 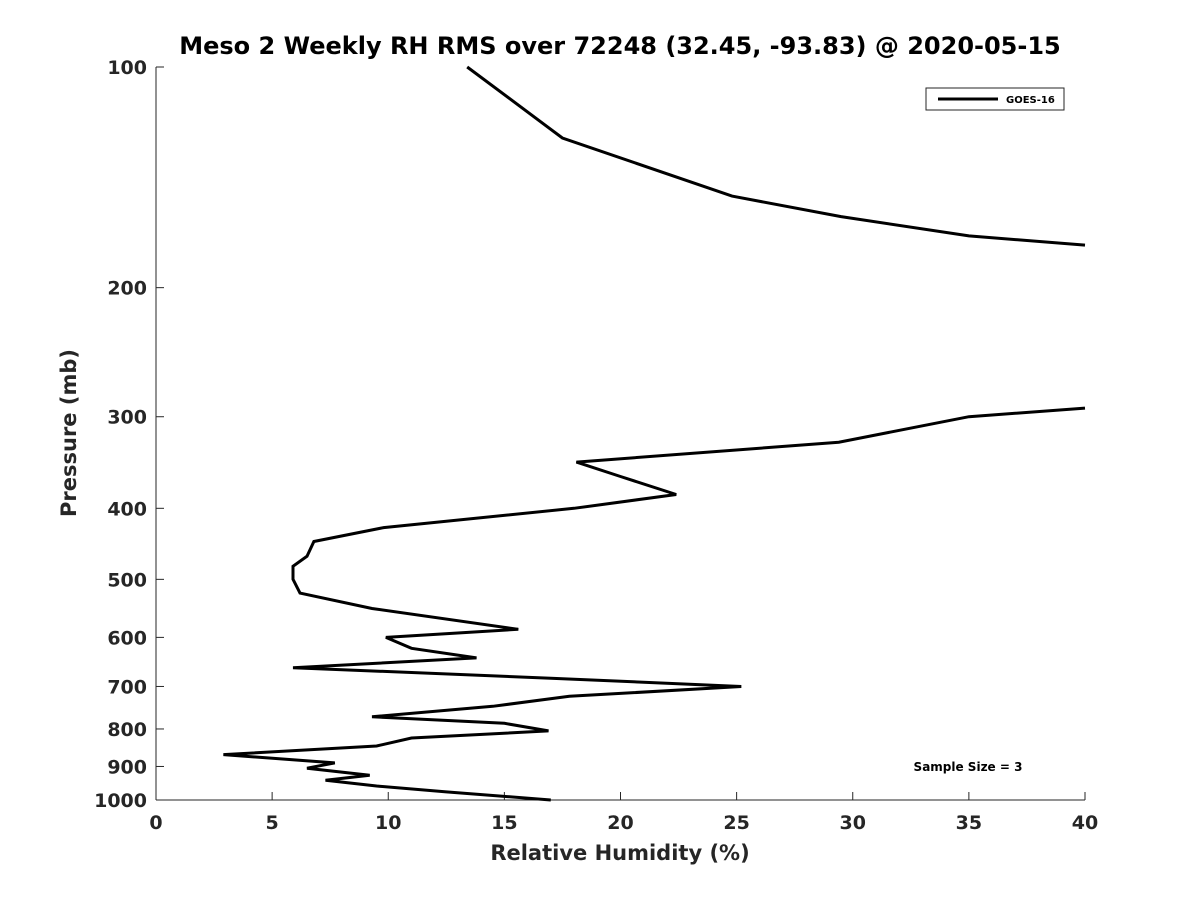 I want to click on y-axis-label: Pressure (mb), so click(x=69, y=433).